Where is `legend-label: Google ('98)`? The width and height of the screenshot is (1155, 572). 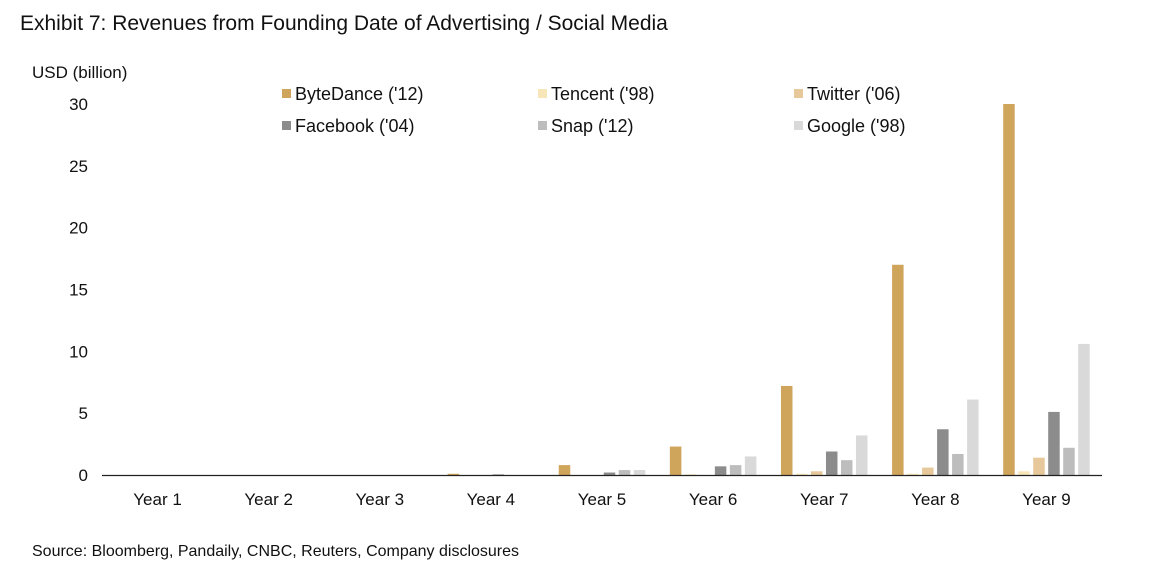 legend-label: Google ('98) is located at coordinates (856, 126).